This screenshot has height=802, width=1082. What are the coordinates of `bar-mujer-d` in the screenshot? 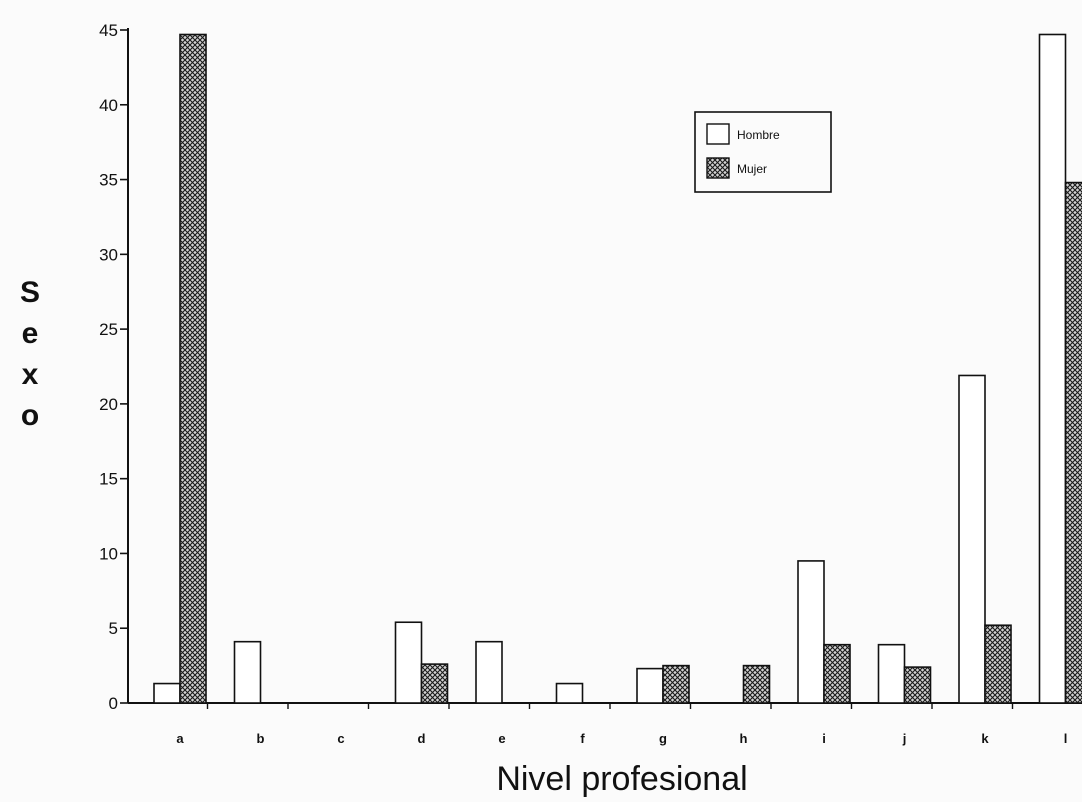 It's located at (434, 683).